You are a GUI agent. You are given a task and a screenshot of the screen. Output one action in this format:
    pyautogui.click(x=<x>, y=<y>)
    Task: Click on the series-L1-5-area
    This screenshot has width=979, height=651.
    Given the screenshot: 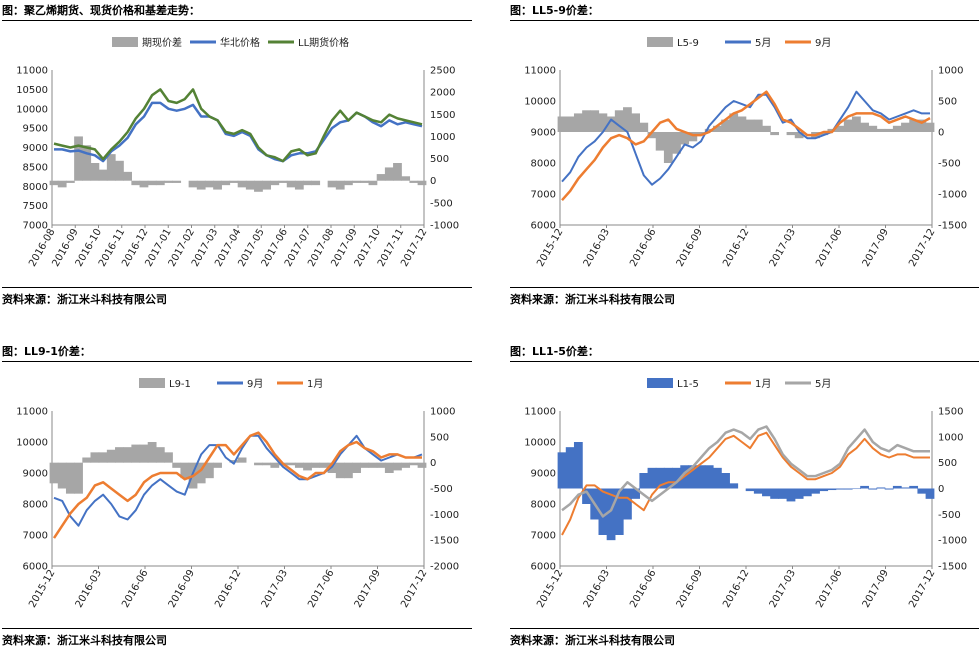 What is the action you would take?
    pyautogui.click(x=746, y=491)
    